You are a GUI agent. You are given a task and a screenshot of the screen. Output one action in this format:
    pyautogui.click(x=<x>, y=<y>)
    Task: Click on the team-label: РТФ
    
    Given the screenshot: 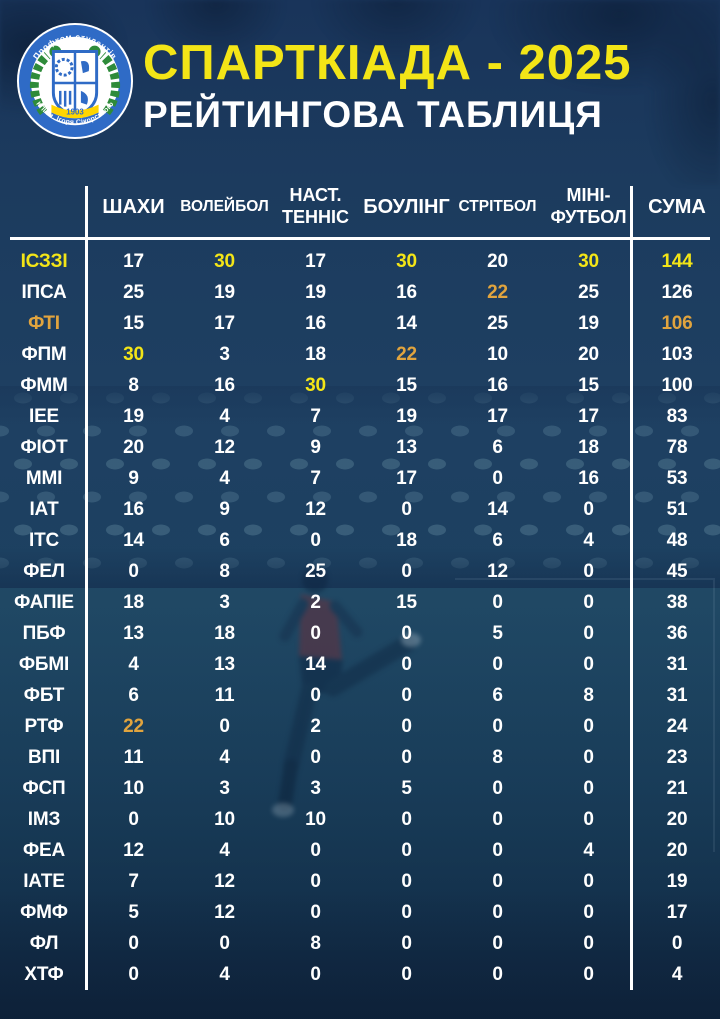 What is the action you would take?
    pyautogui.click(x=44, y=726)
    